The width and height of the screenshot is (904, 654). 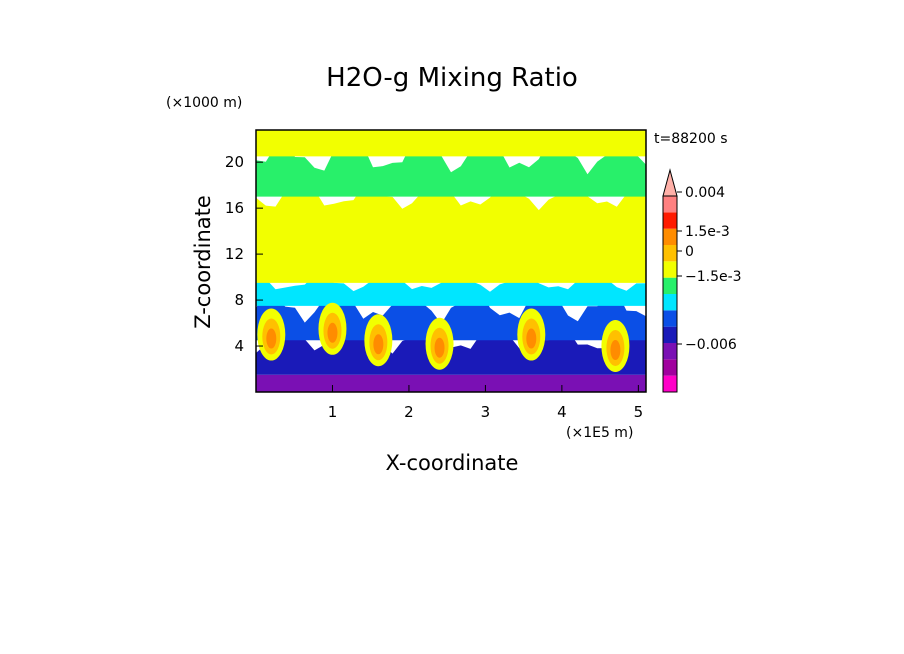 What do you see at coordinates (670, 182) in the screenshot?
I see `colorbar-arrow` at bounding box center [670, 182].